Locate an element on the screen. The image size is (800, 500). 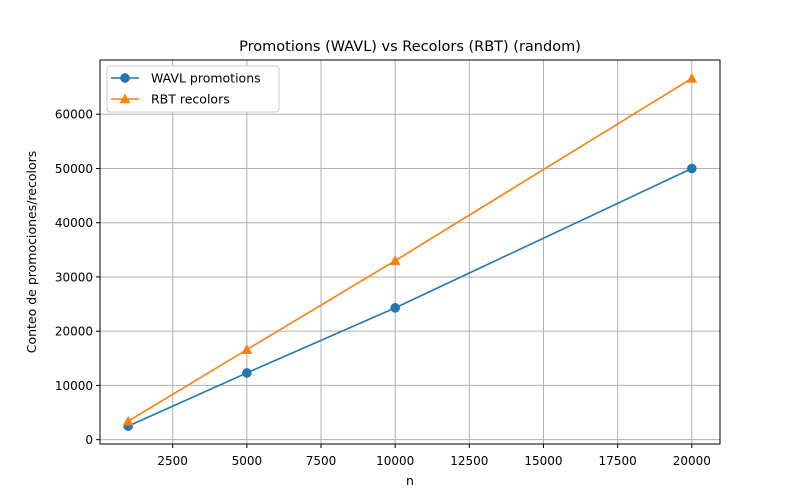
y-tick-label: 60000 is located at coordinates (74, 115).